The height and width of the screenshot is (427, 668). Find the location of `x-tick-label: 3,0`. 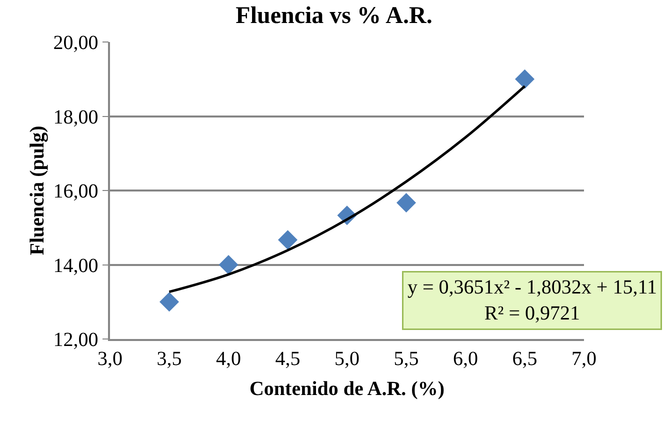

x-tick-label: 3,0 is located at coordinates (110, 359).